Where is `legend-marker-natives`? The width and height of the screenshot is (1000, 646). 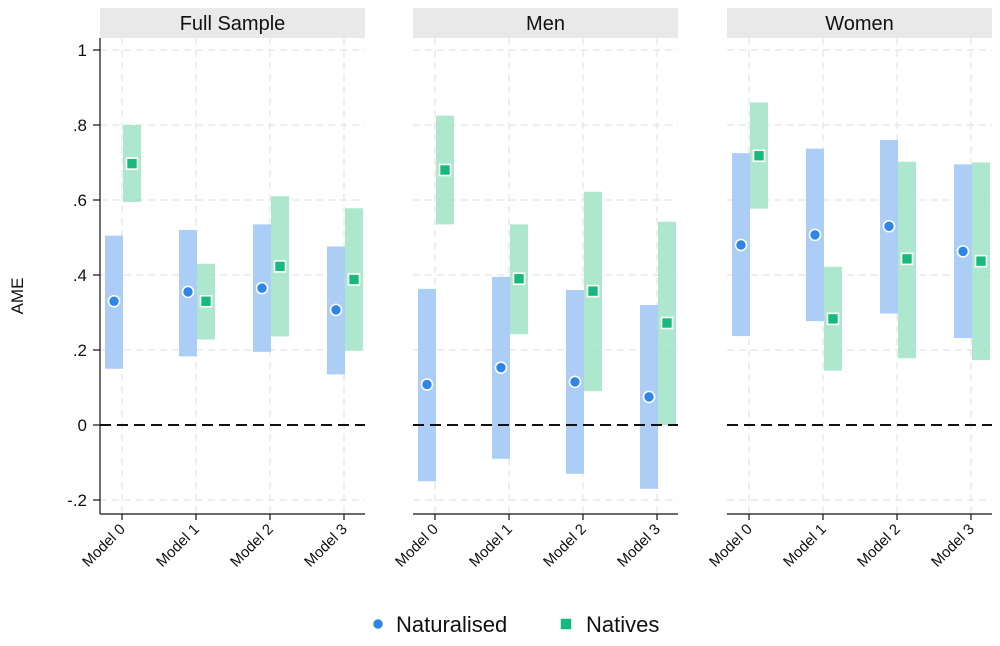
legend-marker-natives is located at coordinates (566, 624).